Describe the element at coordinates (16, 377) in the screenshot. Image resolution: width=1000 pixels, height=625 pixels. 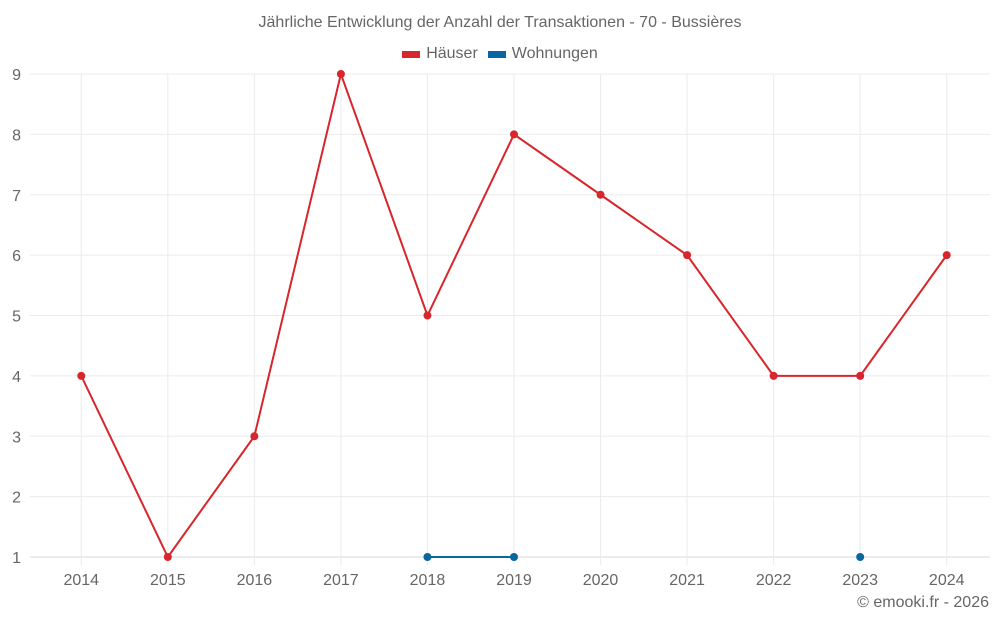
I see `y-tick-label: 4` at that location.